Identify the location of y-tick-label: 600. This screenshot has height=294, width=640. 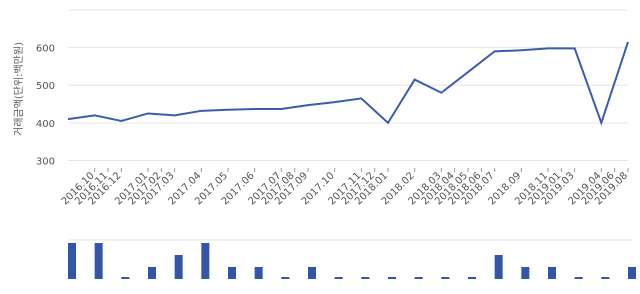
(45, 49).